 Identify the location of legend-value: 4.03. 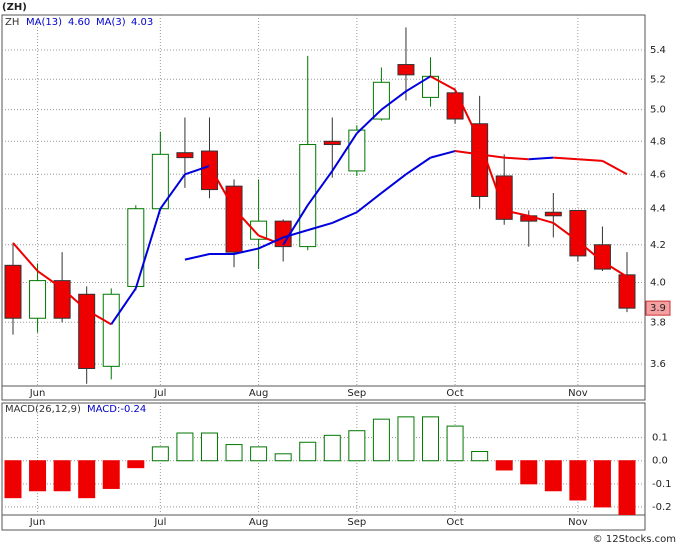
(142, 22).